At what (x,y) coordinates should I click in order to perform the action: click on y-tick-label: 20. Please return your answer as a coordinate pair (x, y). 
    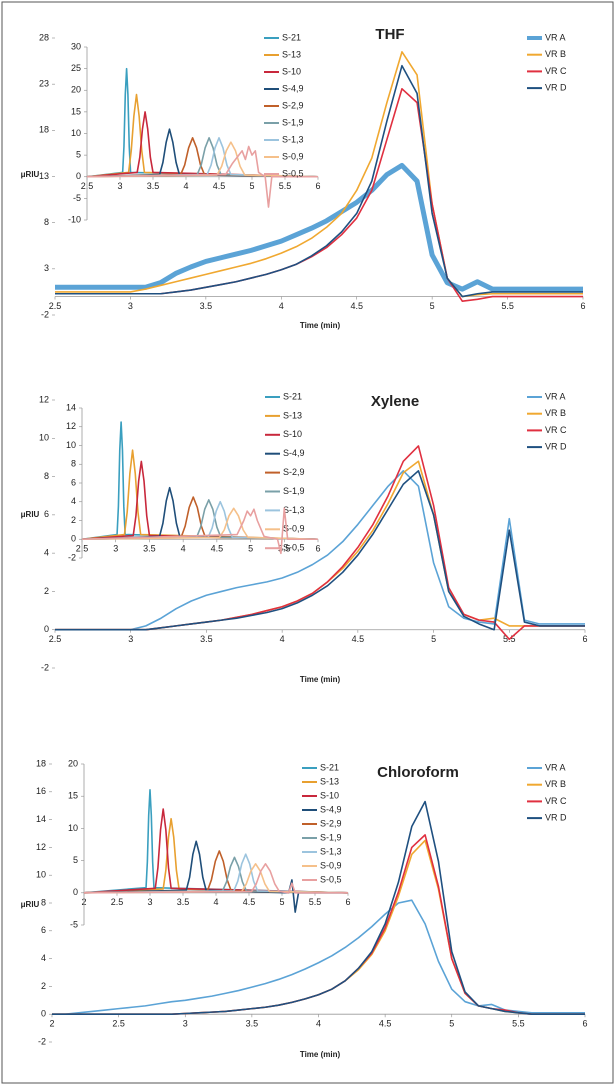
    Looking at the image, I should click on (73, 763).